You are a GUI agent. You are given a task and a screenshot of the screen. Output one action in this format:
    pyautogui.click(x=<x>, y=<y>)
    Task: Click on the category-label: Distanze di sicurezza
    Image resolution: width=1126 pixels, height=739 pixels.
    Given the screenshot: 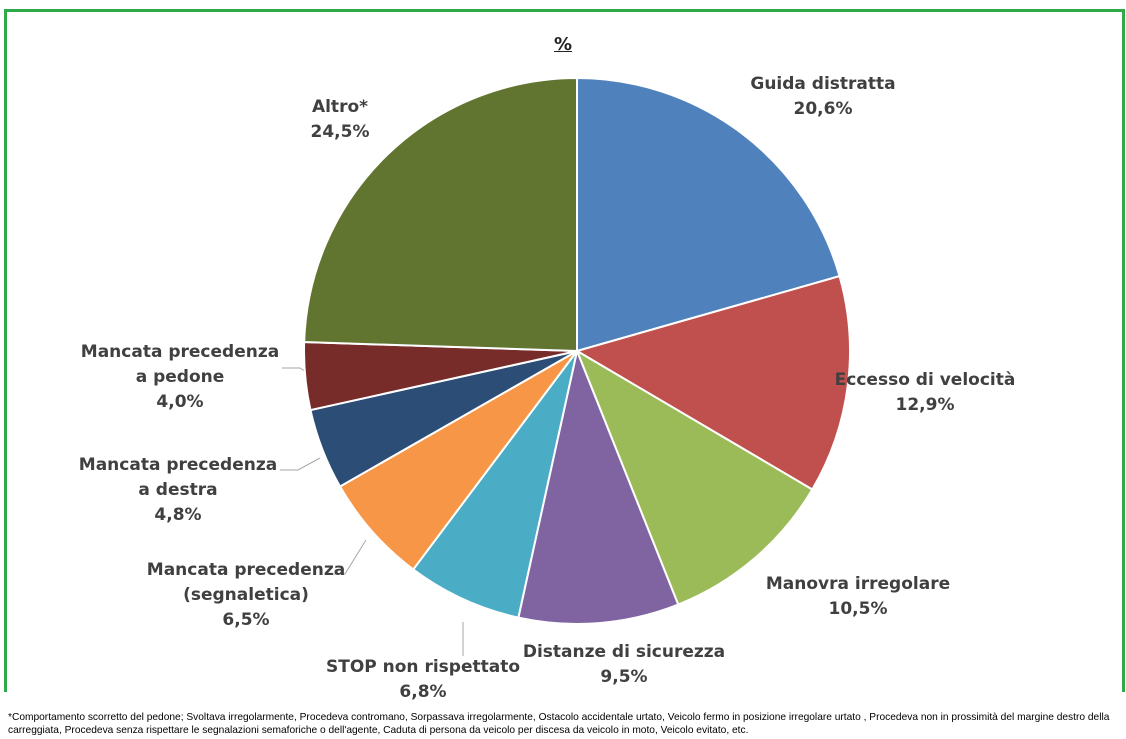 What is the action you would take?
    pyautogui.click(x=624, y=652)
    